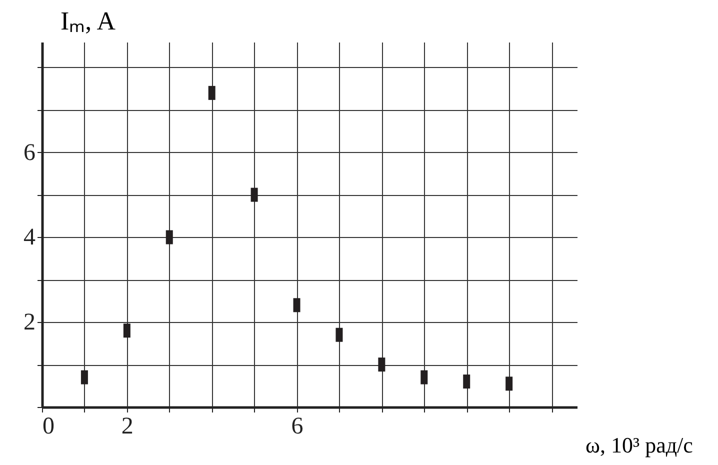  I want to click on x-tick-label: 2, so click(127, 427).